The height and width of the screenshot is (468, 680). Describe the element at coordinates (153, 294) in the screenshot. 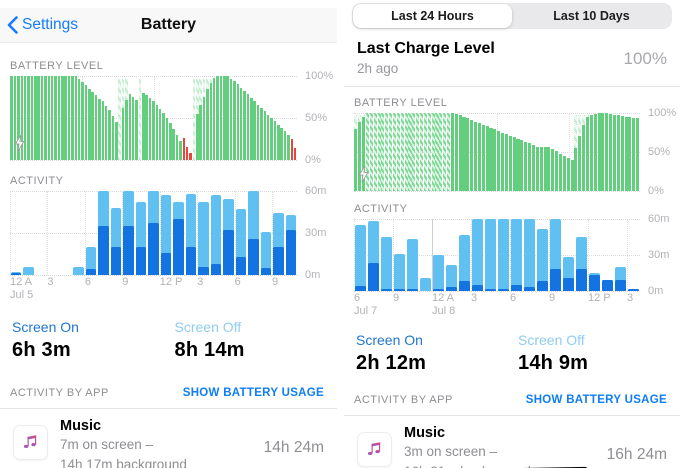

I see `activity-day-labels: Jul 5` at that location.